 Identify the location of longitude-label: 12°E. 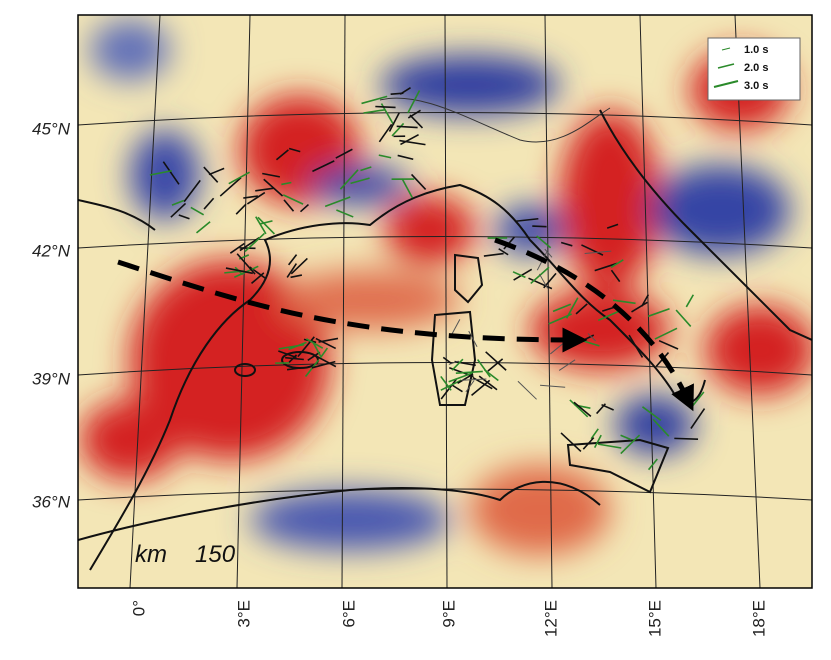
(550, 618).